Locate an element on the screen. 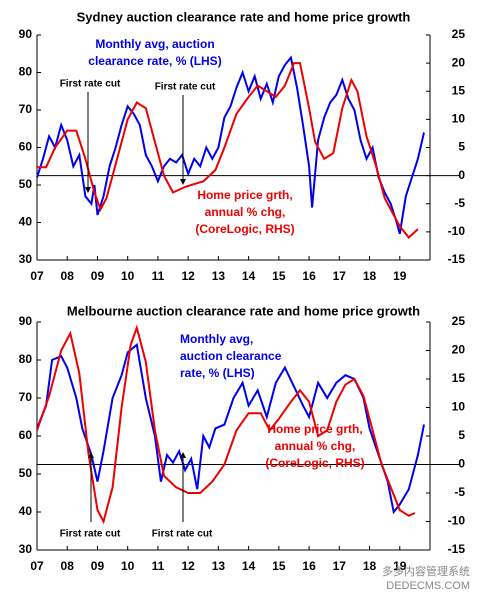 This screenshot has height=600, width=479. legend-label: Monthly avg, is located at coordinates (216, 339).